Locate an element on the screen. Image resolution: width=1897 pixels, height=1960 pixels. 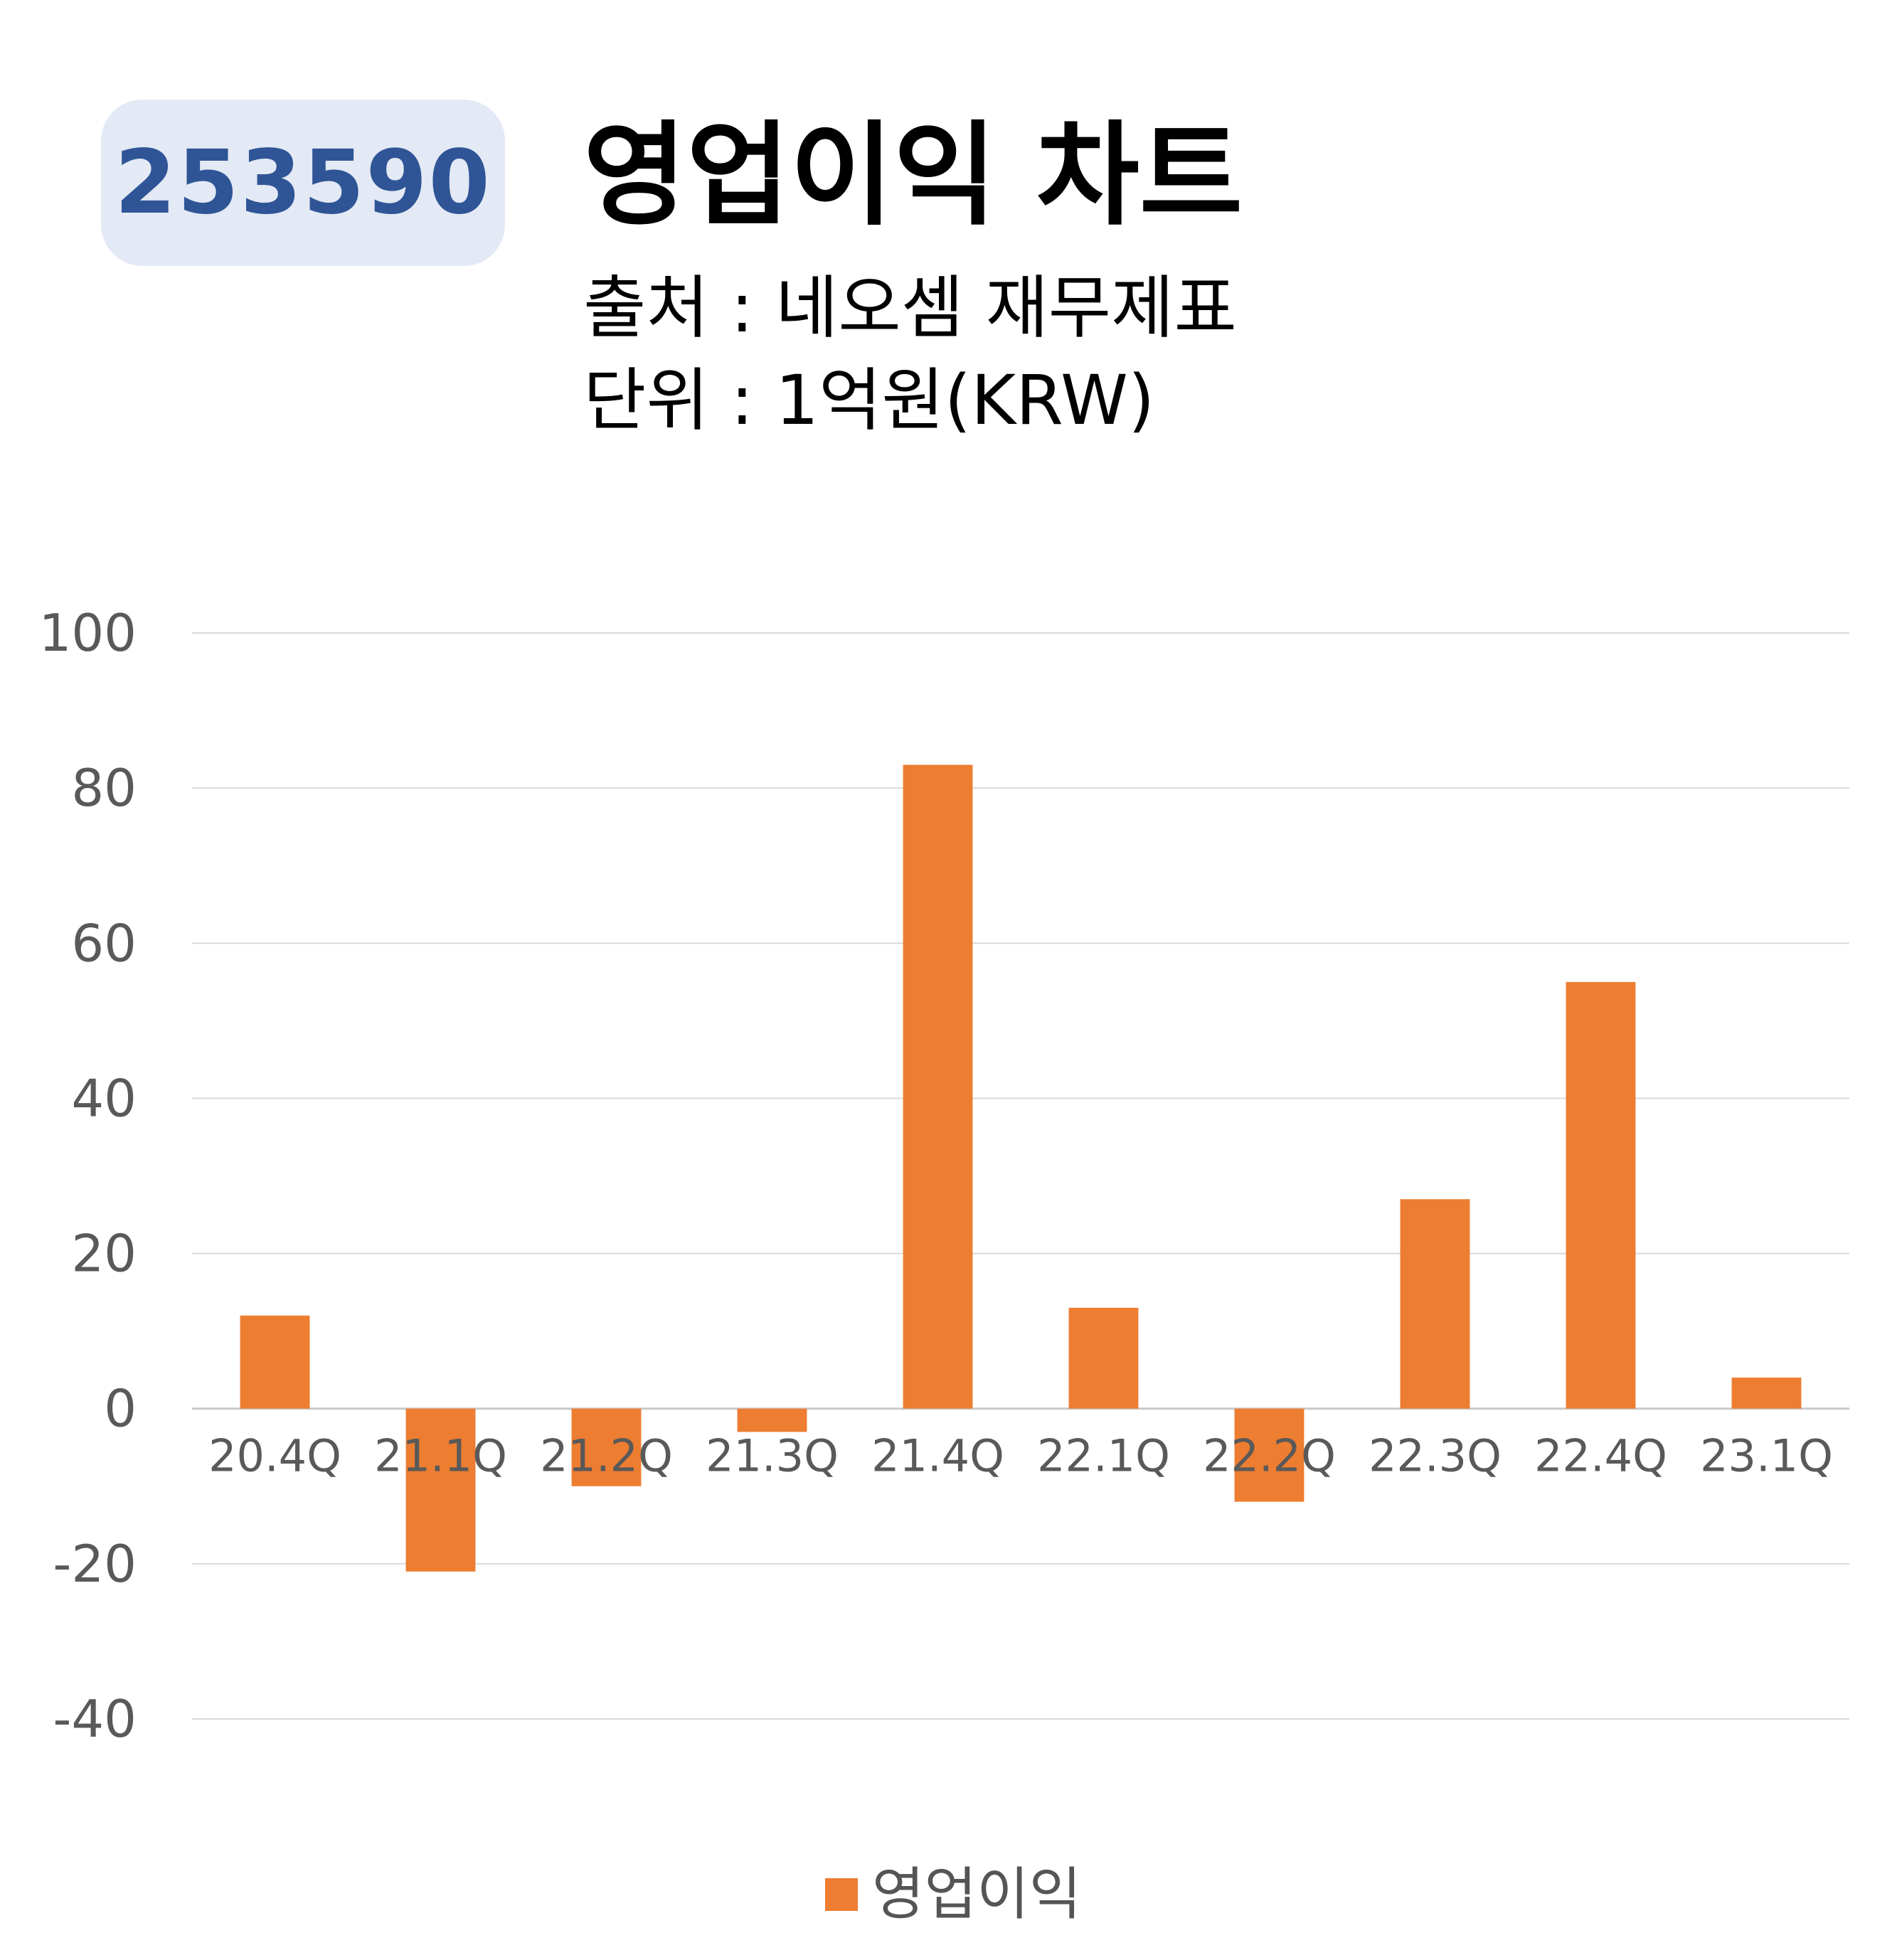
source-note: 출처 : 네오셈 재무제표 is located at coordinates (910, 308).